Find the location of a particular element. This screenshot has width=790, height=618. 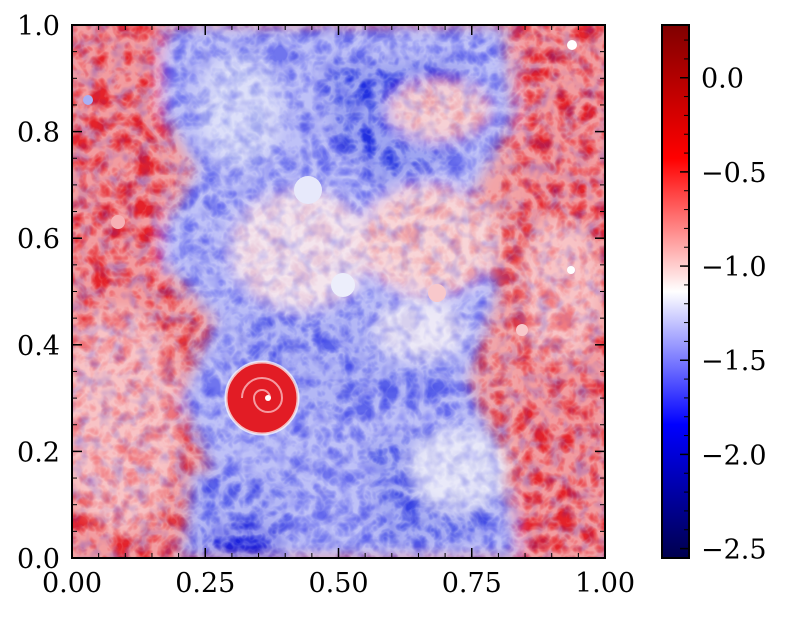

colorbar-tick-label: −0.5 is located at coordinates (734, 173).